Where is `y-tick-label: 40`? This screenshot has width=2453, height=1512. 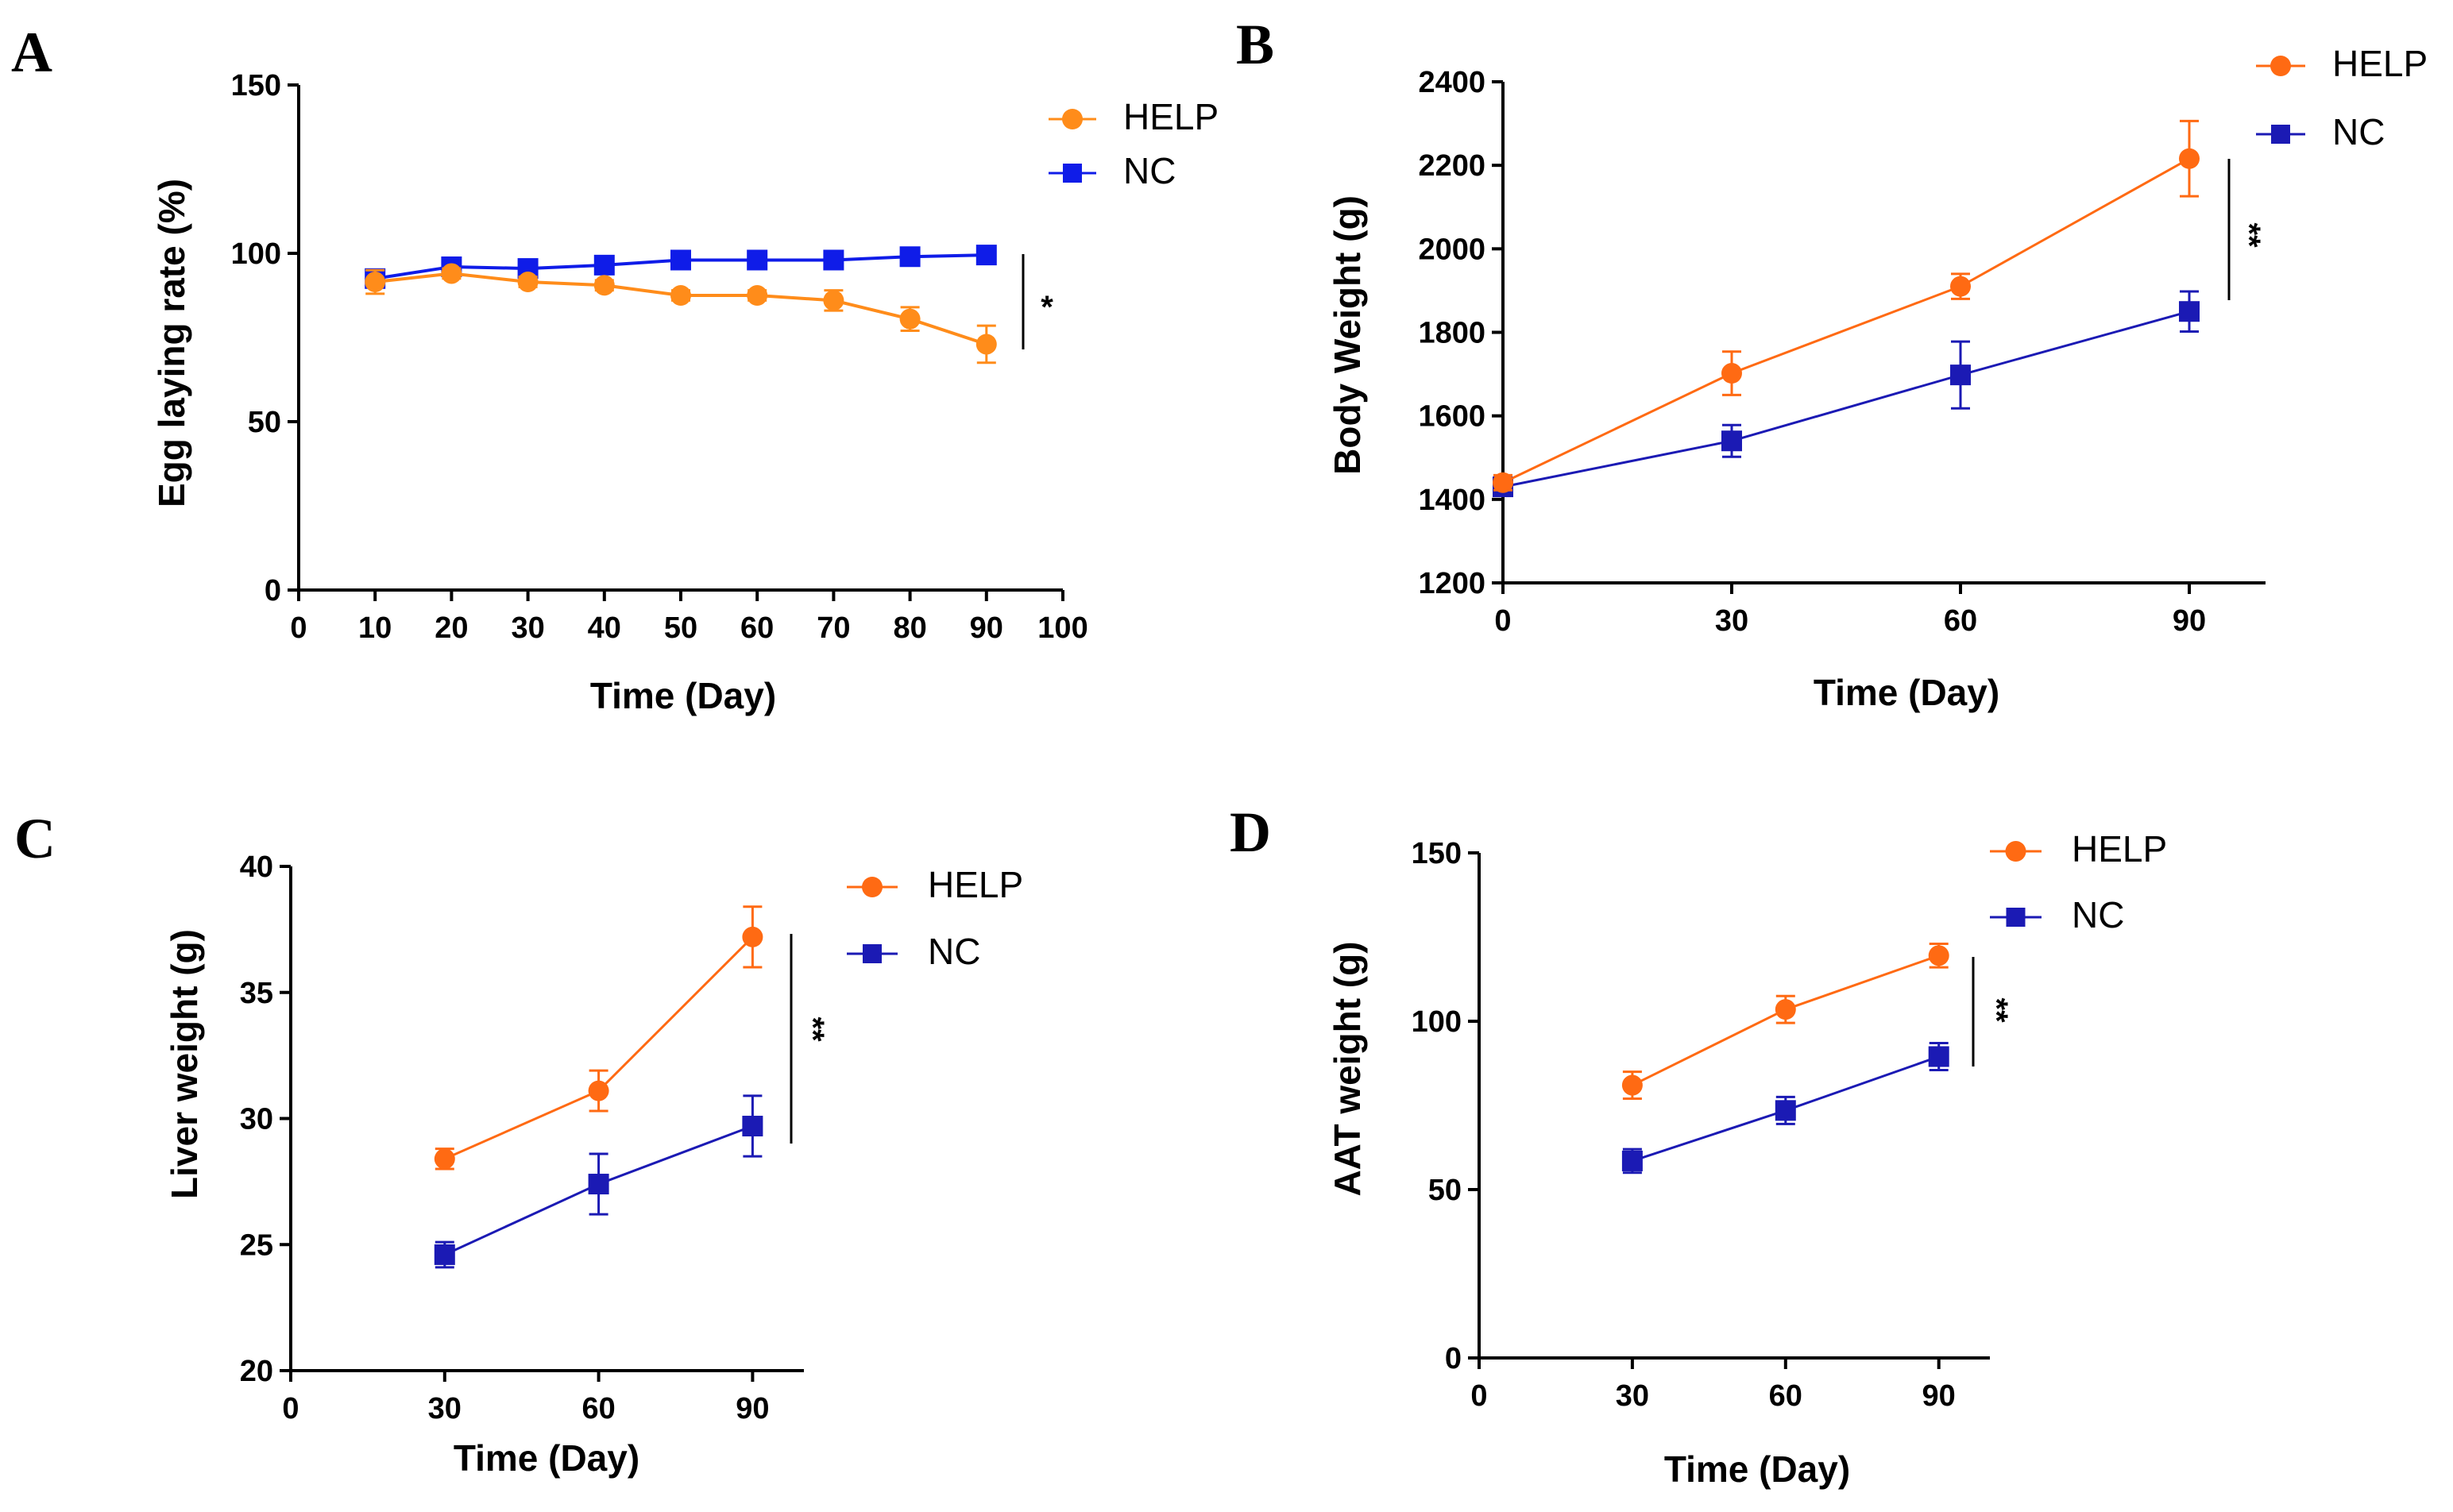 y-tick-label: 40 is located at coordinates (256, 867).